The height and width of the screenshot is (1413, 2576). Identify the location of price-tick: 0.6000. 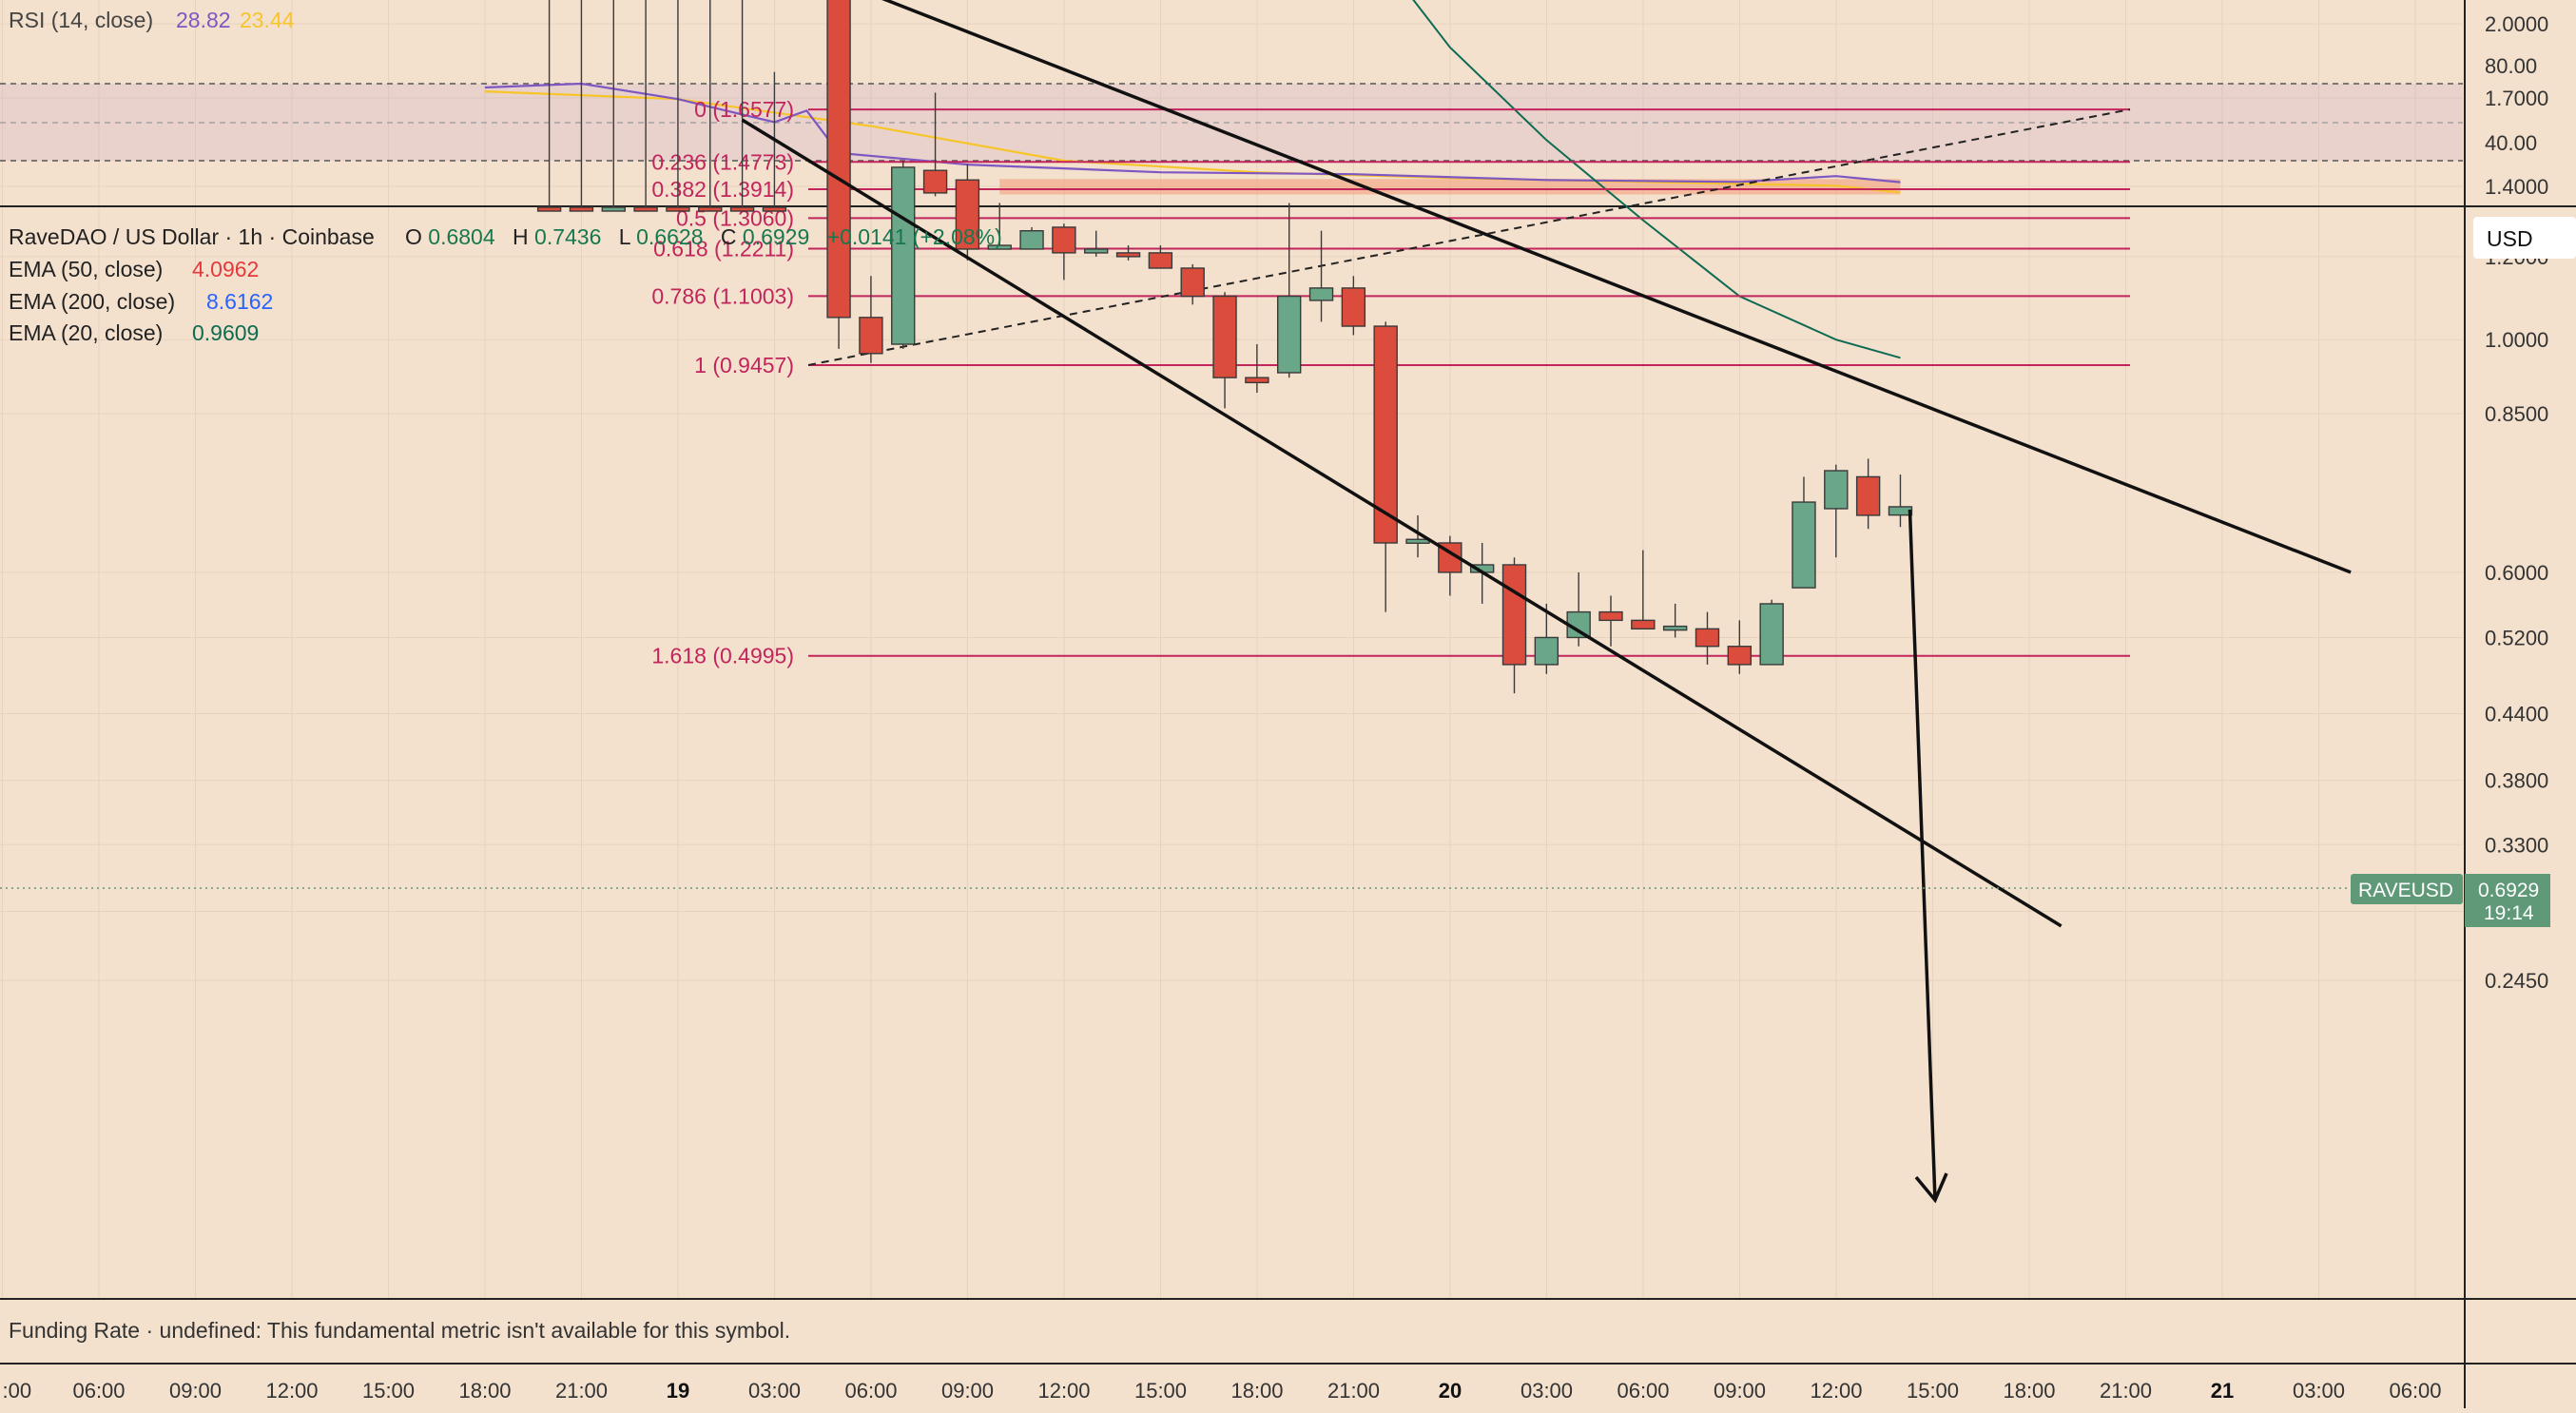
(2516, 573).